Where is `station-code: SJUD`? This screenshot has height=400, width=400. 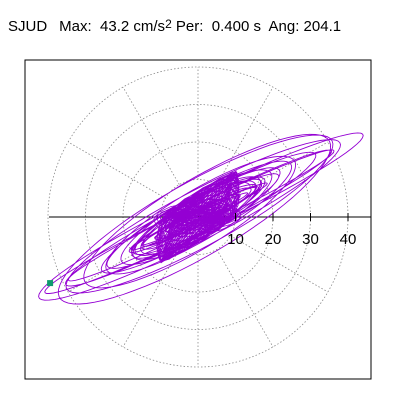
station-code: SJUD is located at coordinates (28, 26).